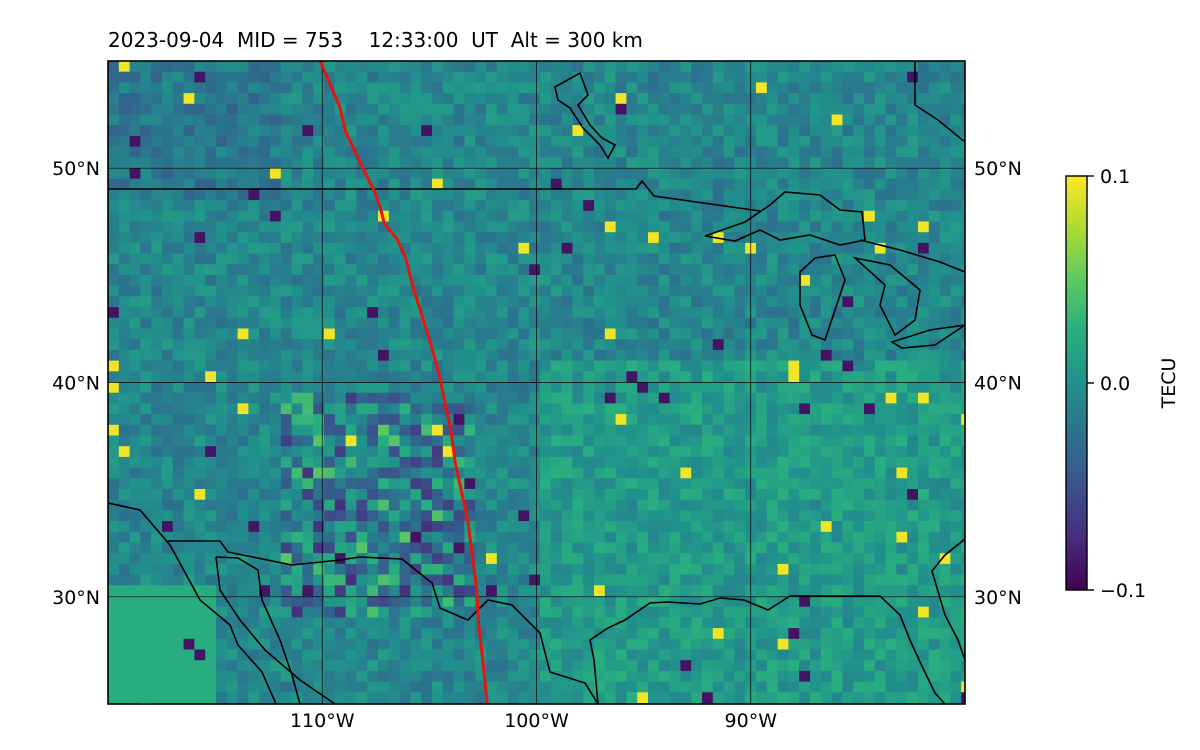 The image size is (1200, 750). I want to click on us-mexico-border, so click(383, 622).